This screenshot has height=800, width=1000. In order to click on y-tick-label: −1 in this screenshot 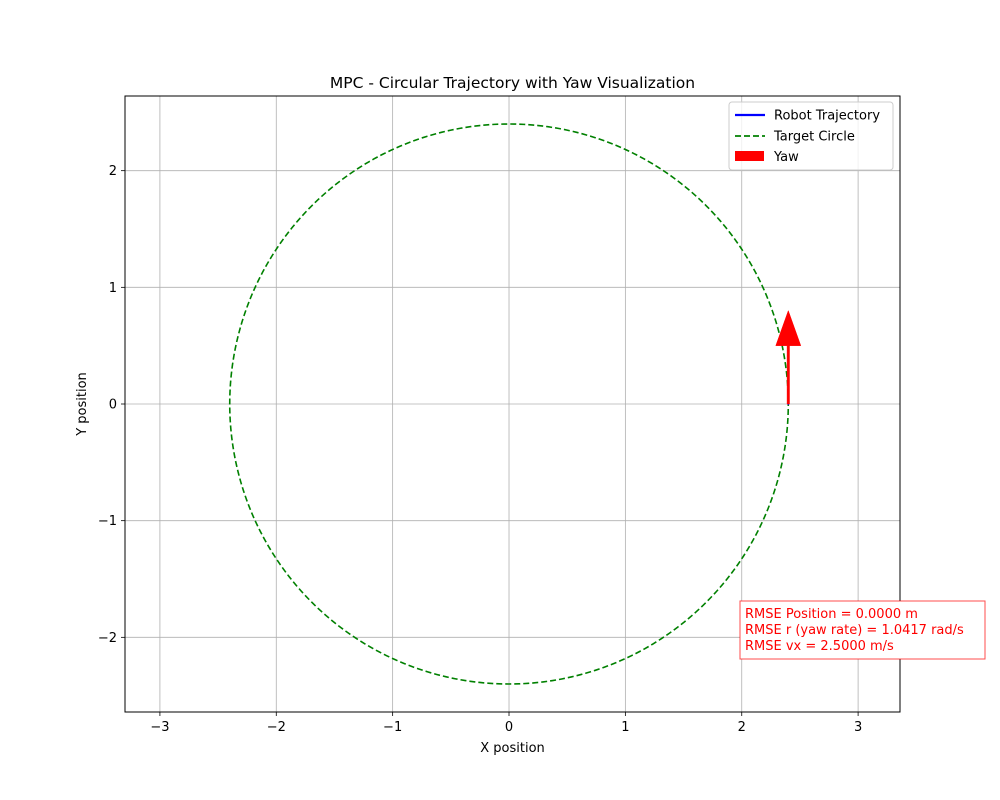, I will do `click(107, 521)`.